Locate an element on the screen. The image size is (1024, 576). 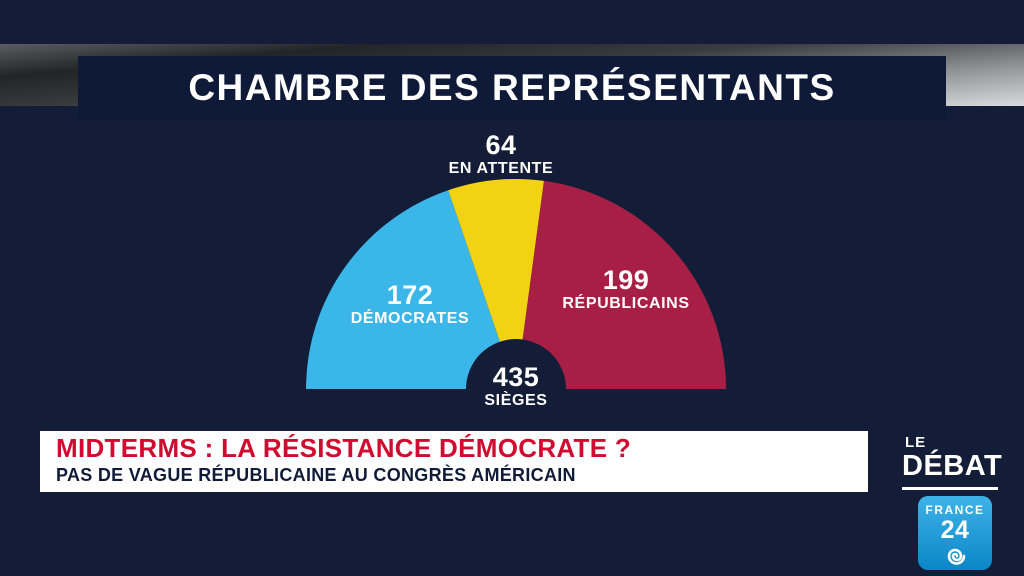
hemicycle-svg is located at coordinates (516, 284).